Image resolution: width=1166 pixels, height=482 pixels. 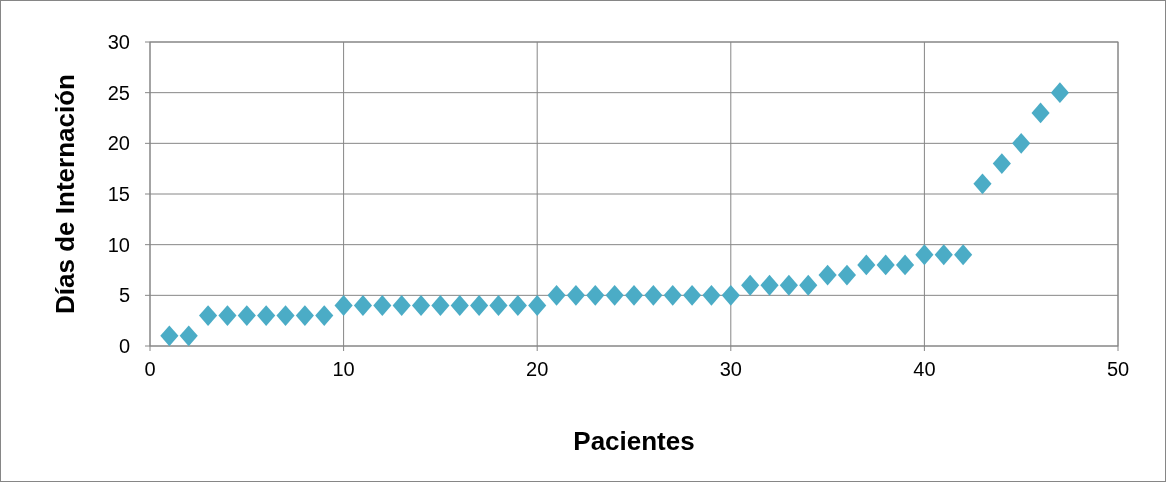 What do you see at coordinates (537, 369) in the screenshot?
I see `x-tick-label: 20` at bounding box center [537, 369].